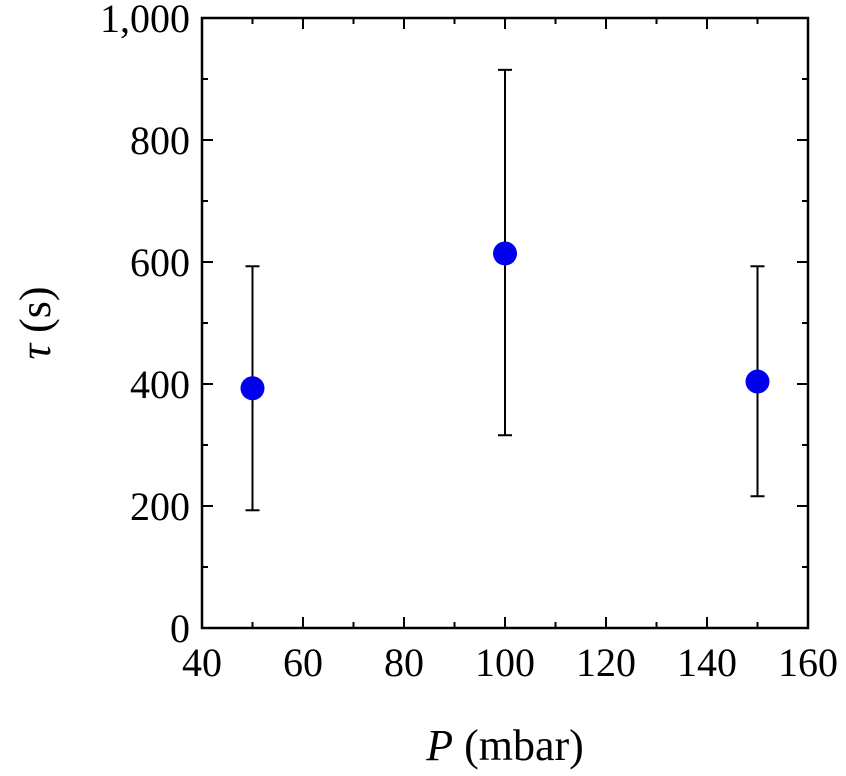 The height and width of the screenshot is (776, 846). Describe the element at coordinates (808, 662) in the screenshot. I see `x-tick-label: 160` at that location.